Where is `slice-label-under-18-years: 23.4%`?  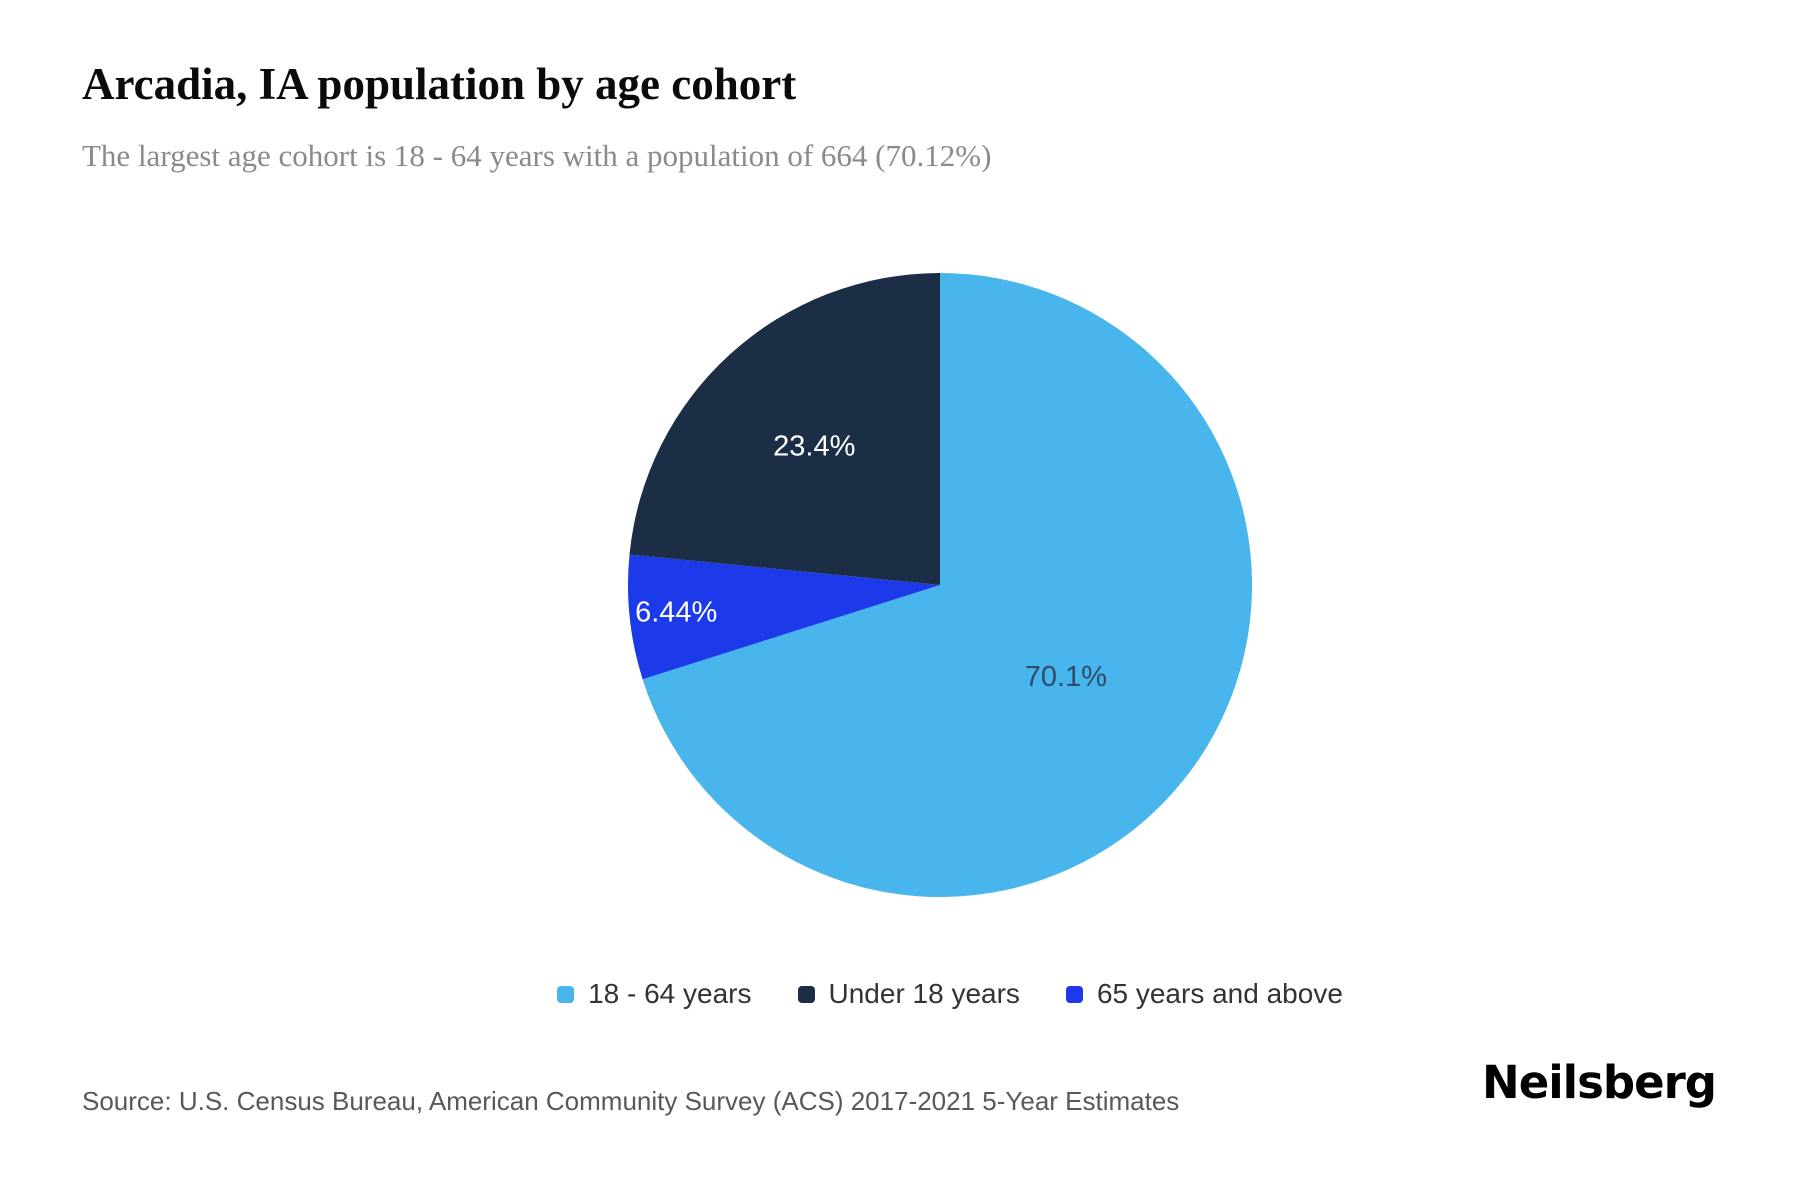
slice-label-under-18-years: 23.4% is located at coordinates (814, 446).